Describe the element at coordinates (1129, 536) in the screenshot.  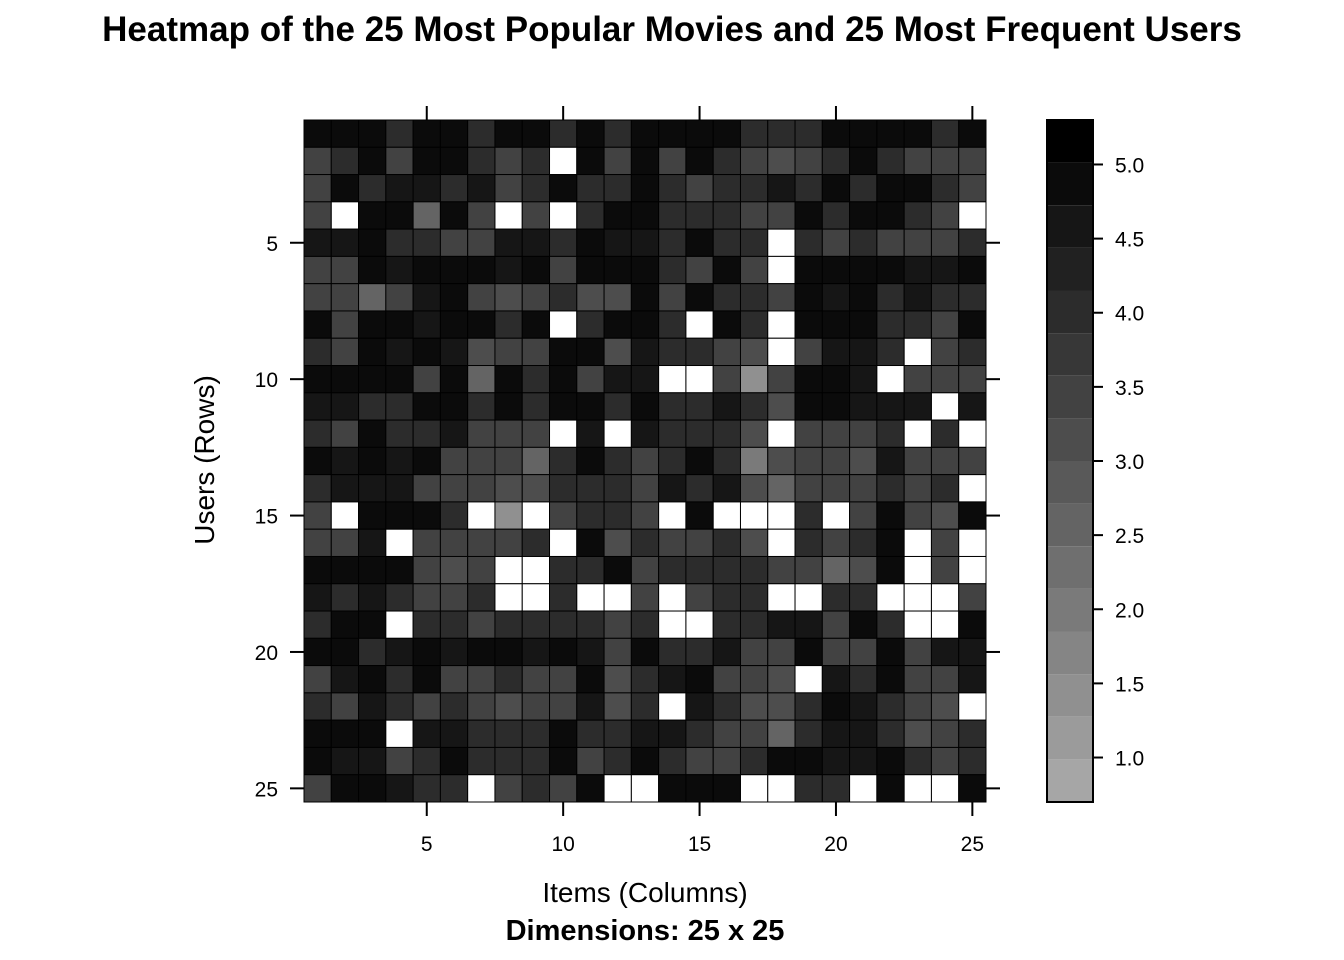
I see `colorbar-tick-label: 2.5` at that location.